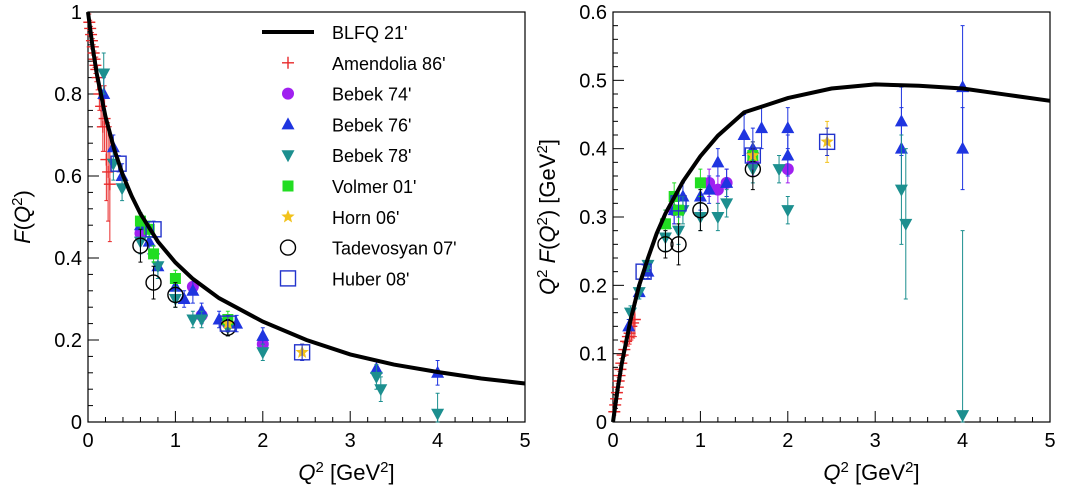  Describe the element at coordinates (962, 441) in the screenshot. I see `right-x-tick-label: 4` at that location.